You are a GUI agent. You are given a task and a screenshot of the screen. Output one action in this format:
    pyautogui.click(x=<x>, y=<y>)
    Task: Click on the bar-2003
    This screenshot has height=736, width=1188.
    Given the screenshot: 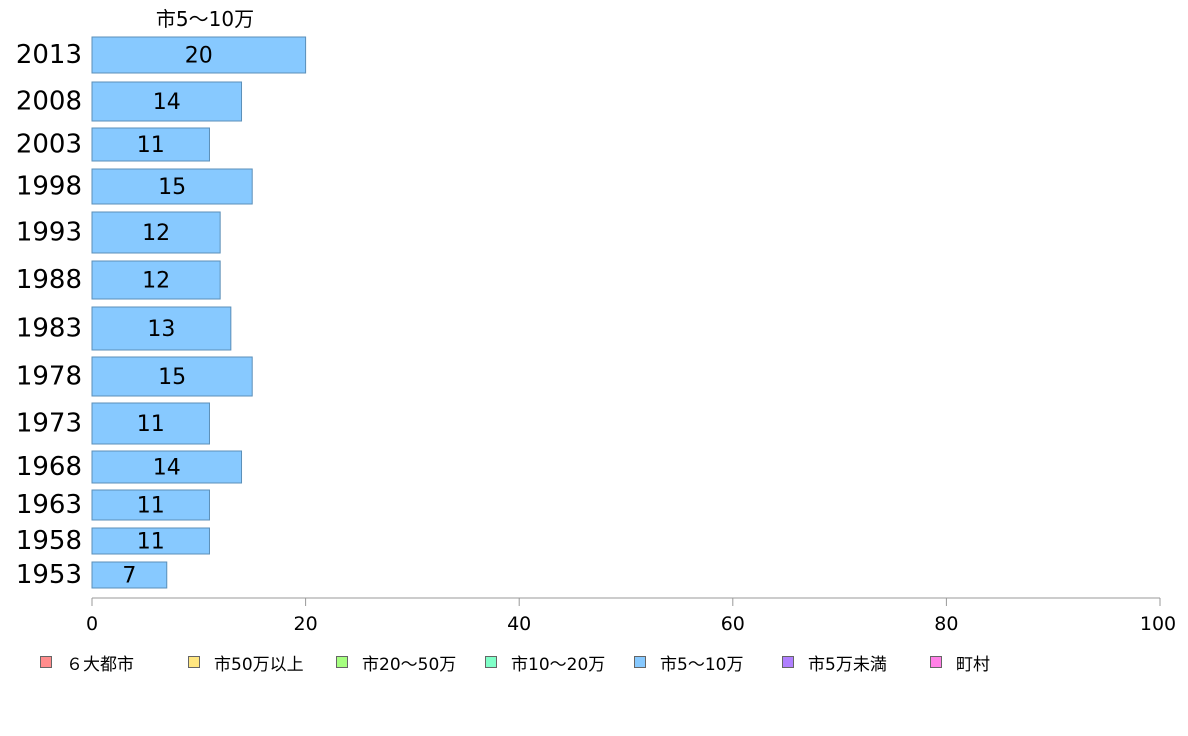 What is the action you would take?
    pyautogui.click(x=150, y=144)
    